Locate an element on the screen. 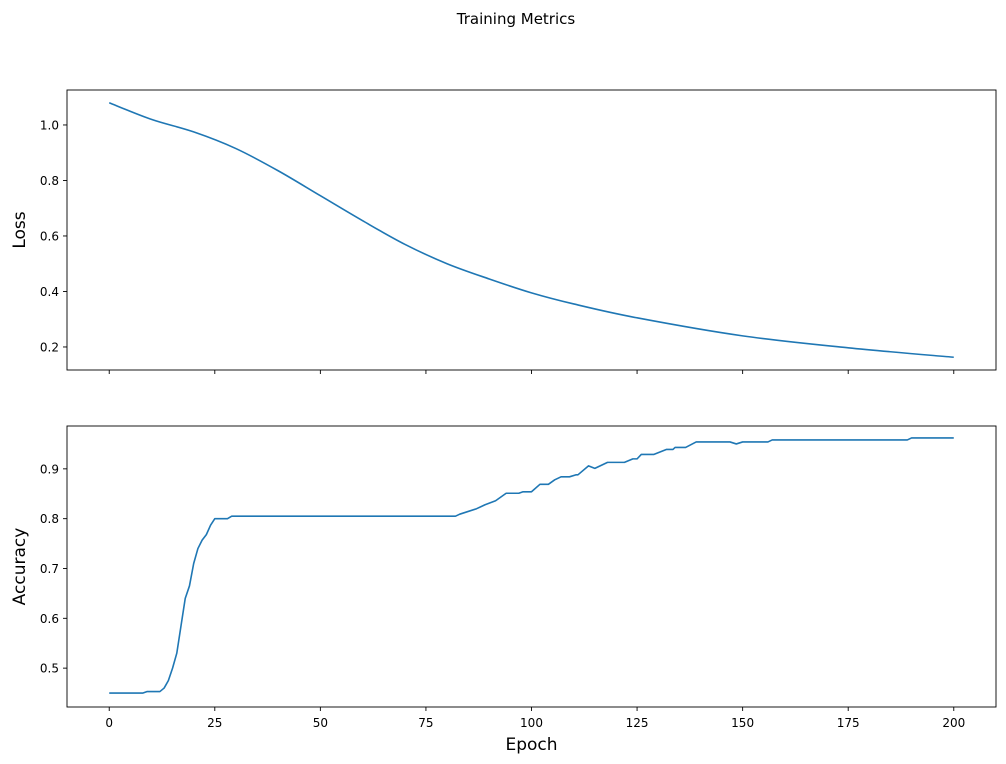 This screenshot has width=1006, height=764. x-tick-label: 175 is located at coordinates (848, 723).